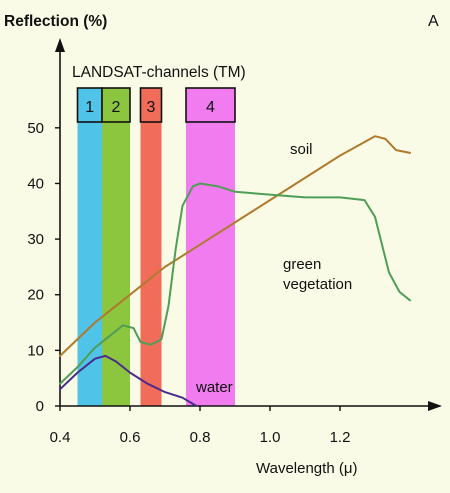 This screenshot has width=450, height=493. What do you see at coordinates (340, 437) in the screenshot?
I see `x-tick-label: 1.2` at bounding box center [340, 437].